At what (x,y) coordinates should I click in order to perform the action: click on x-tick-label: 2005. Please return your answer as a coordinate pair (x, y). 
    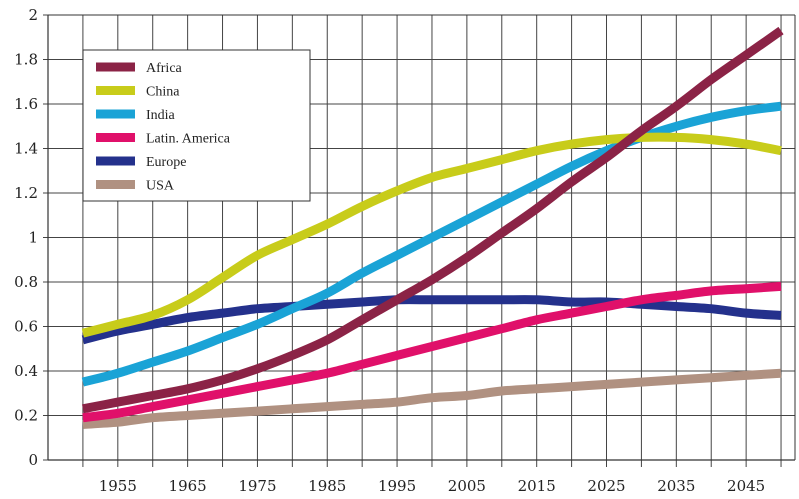
    Looking at the image, I should click on (467, 486).